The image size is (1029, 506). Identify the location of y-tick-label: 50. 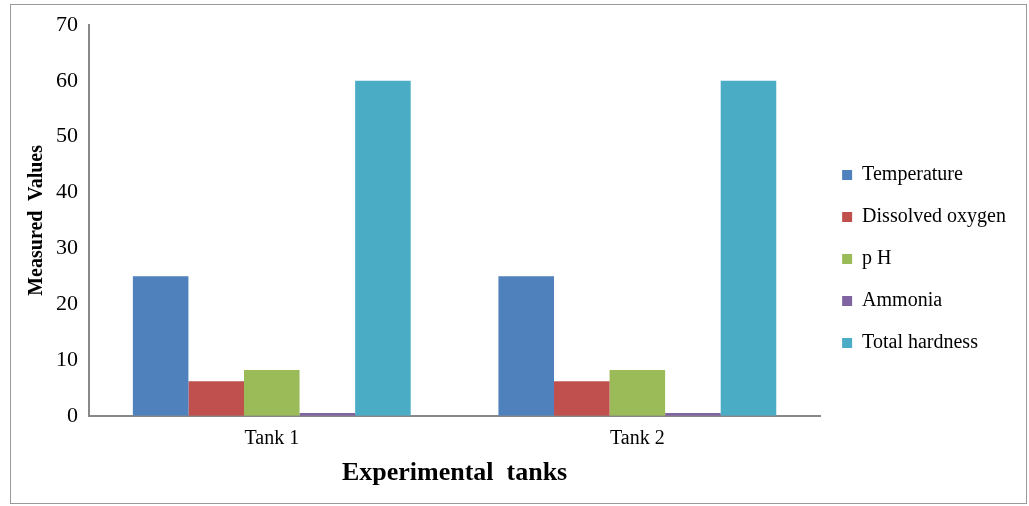
(67, 135).